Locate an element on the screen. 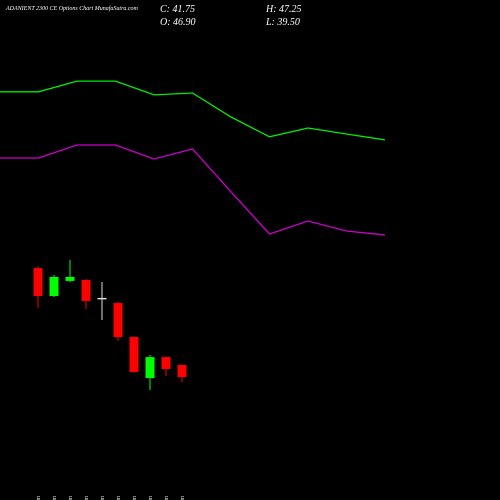 The height and width of the screenshot is (500, 500). x-tick-label: 07 Jan is located at coordinates (103, 498).